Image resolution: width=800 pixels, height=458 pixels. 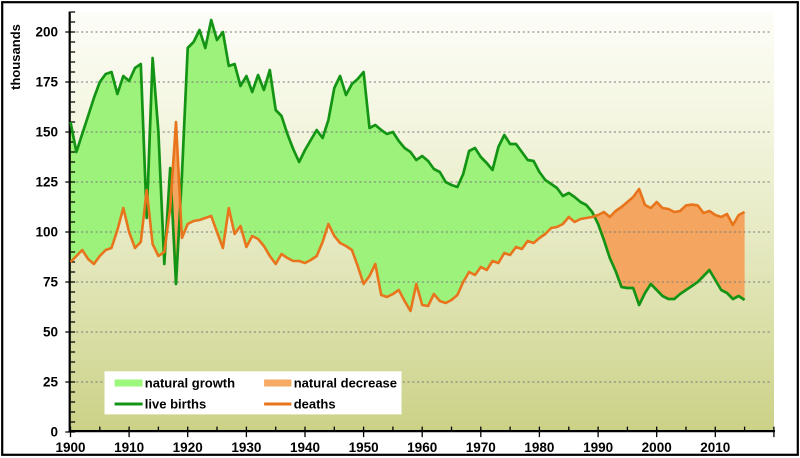 I want to click on svg-text: 175, so click(x=46, y=82).